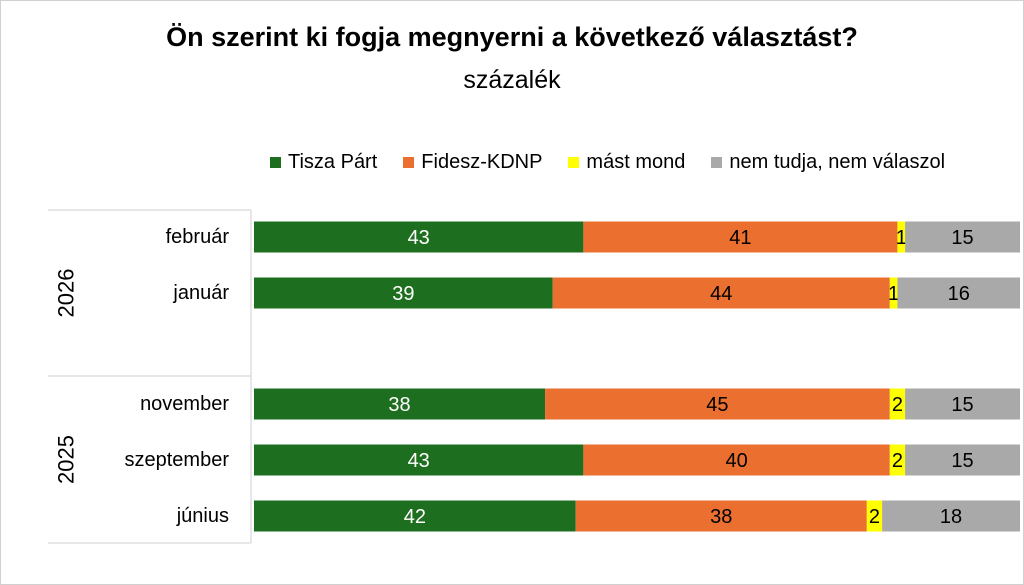 The image size is (1024, 585). I want to click on category-label: szeptember, so click(177, 460).